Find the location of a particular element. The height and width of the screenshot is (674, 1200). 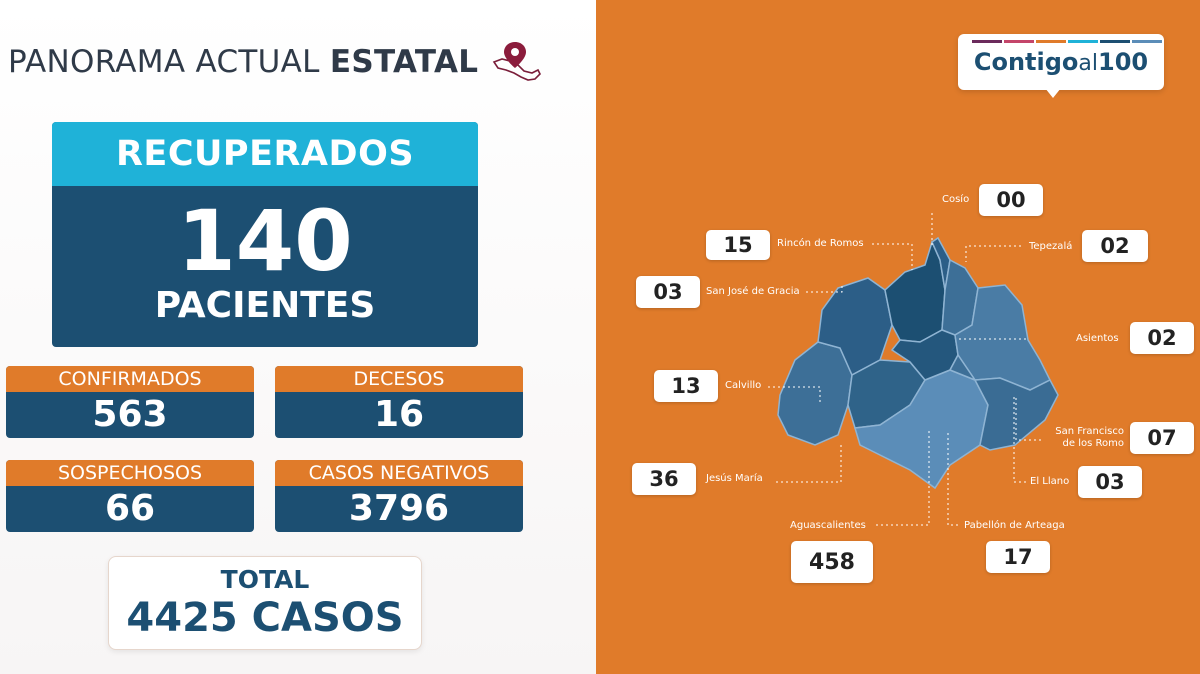

stat-confirmed: CONFIRMADOS 563 is located at coordinates (130, 402).